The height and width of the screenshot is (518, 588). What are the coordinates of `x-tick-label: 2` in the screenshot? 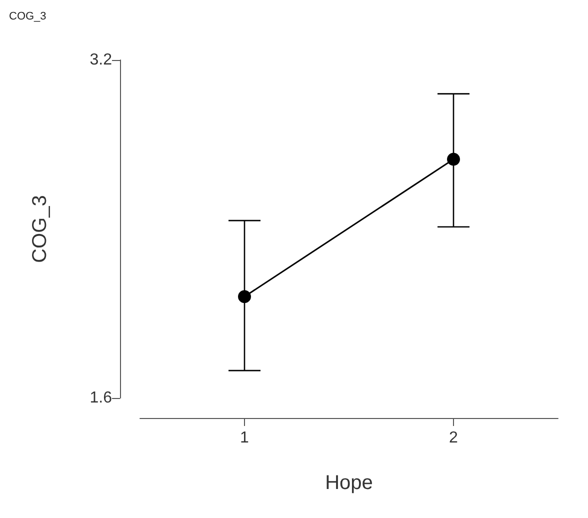 It's located at (453, 438).